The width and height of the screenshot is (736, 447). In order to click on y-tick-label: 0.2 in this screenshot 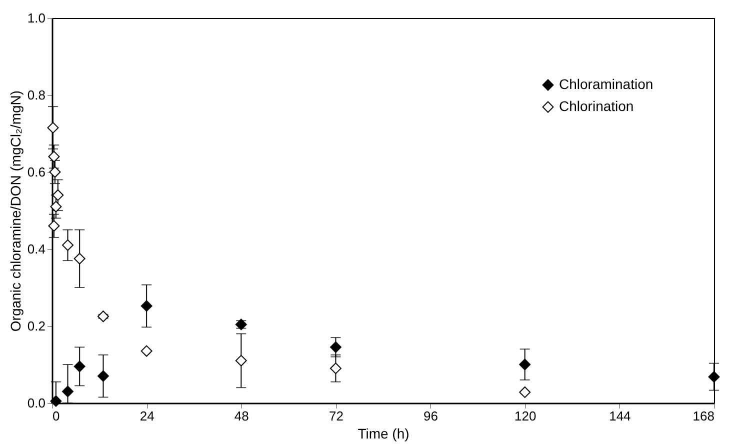, I will do `click(36, 326)`.